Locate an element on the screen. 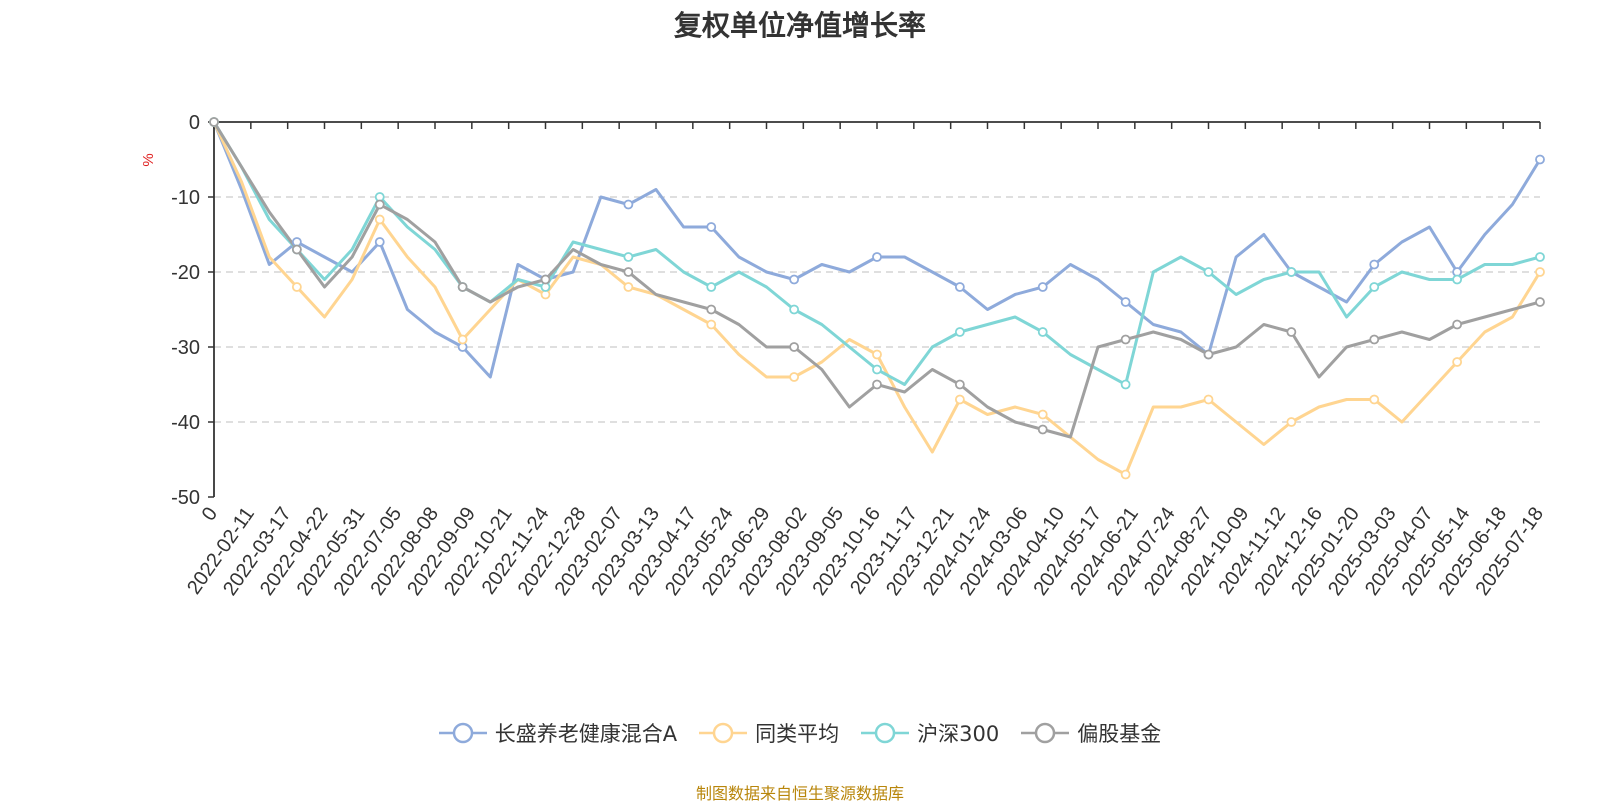 The image size is (1600, 804). legend-item-3: 偏股基金 is located at coordinates (1091, 733).